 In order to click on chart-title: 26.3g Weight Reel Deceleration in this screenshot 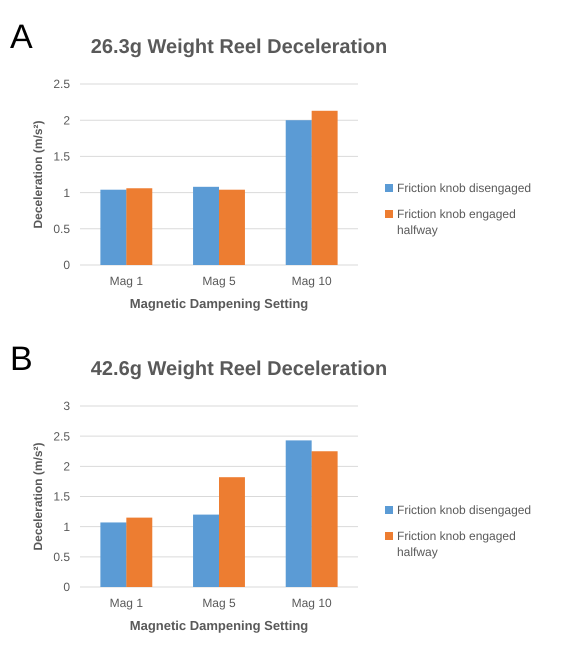, I will do `click(239, 47)`.